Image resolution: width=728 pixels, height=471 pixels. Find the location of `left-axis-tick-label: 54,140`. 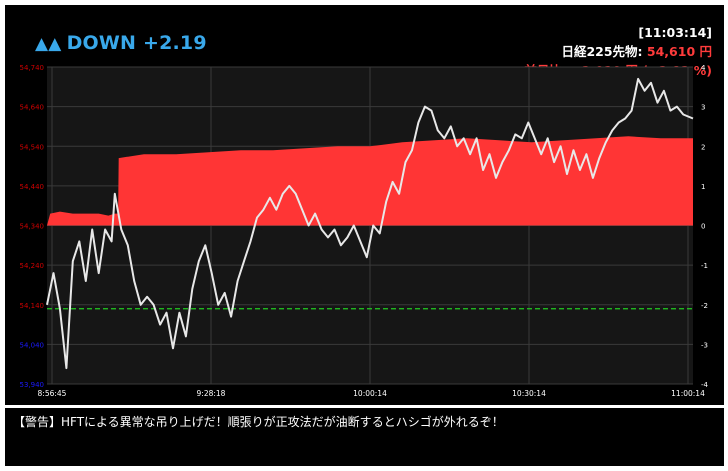

left-axis-tick-label: 54,140 is located at coordinates (32, 306).